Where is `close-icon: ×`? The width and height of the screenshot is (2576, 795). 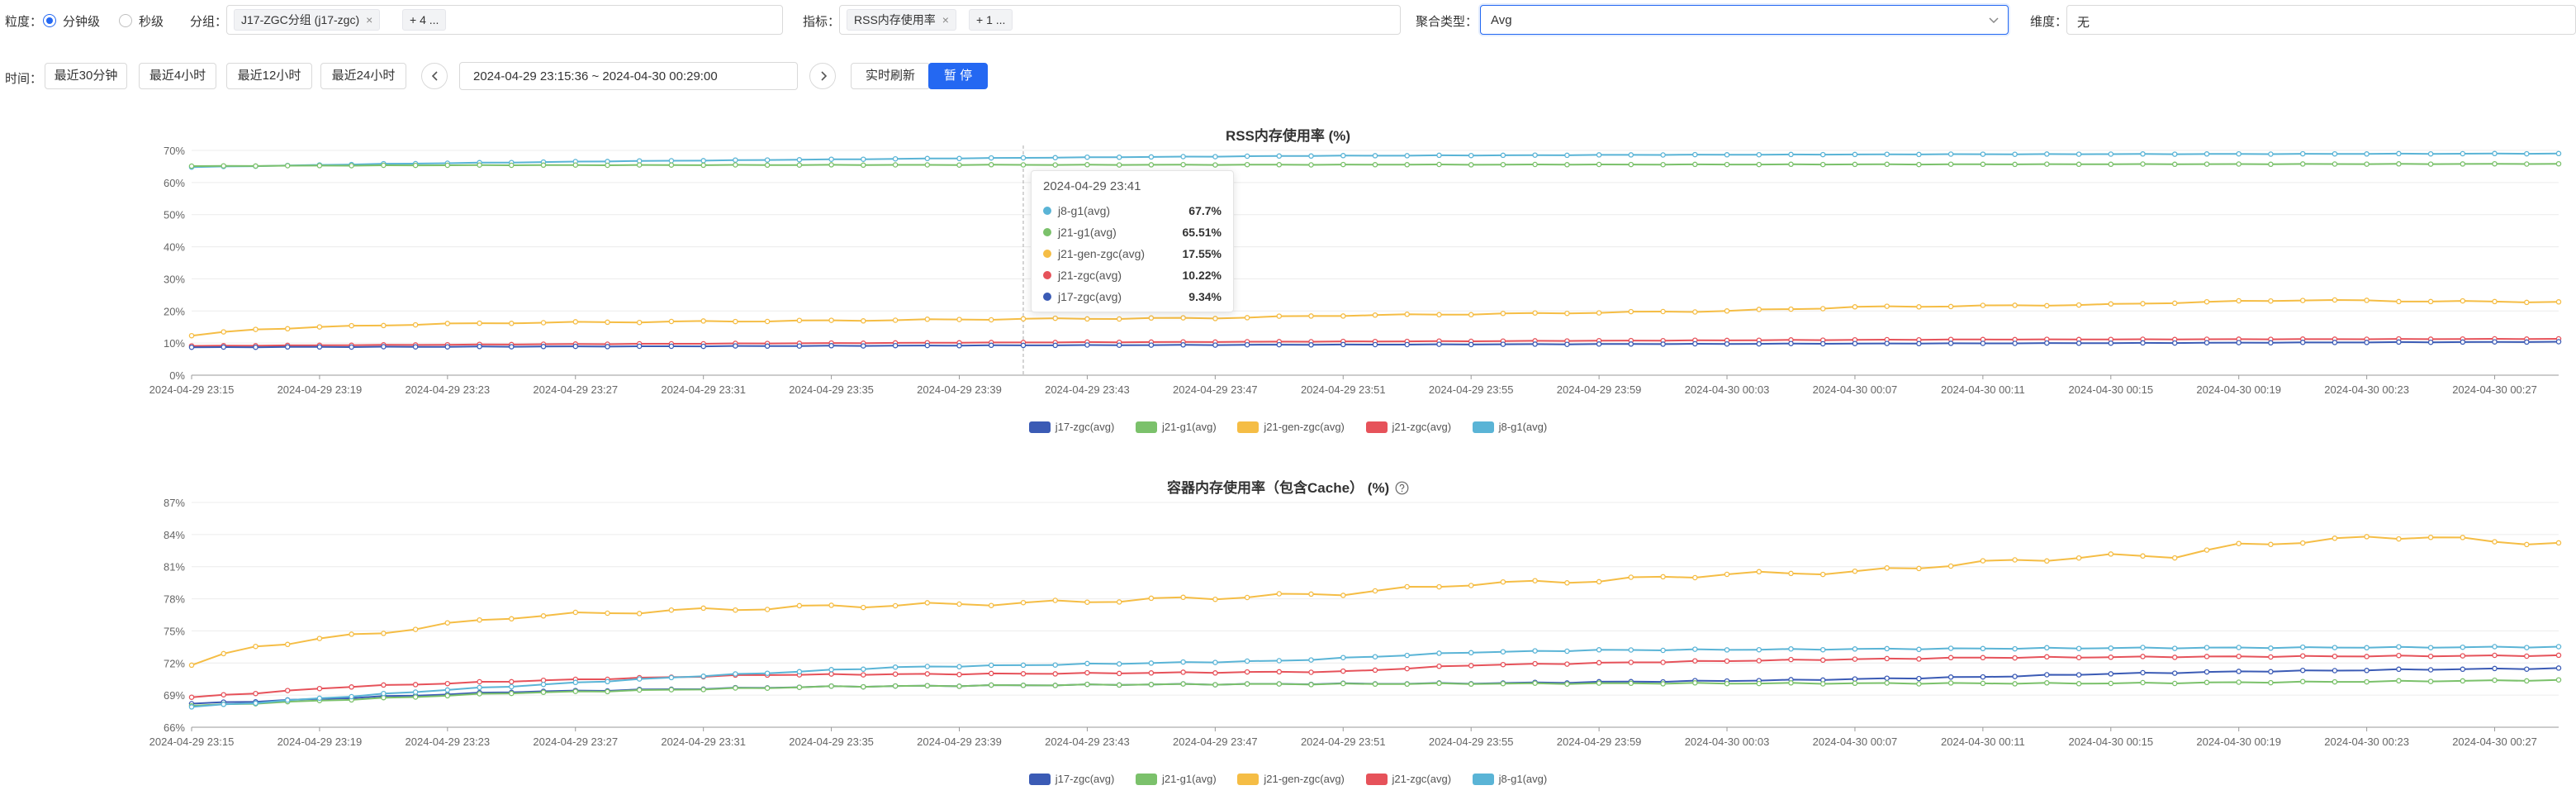 close-icon: × is located at coordinates (945, 19).